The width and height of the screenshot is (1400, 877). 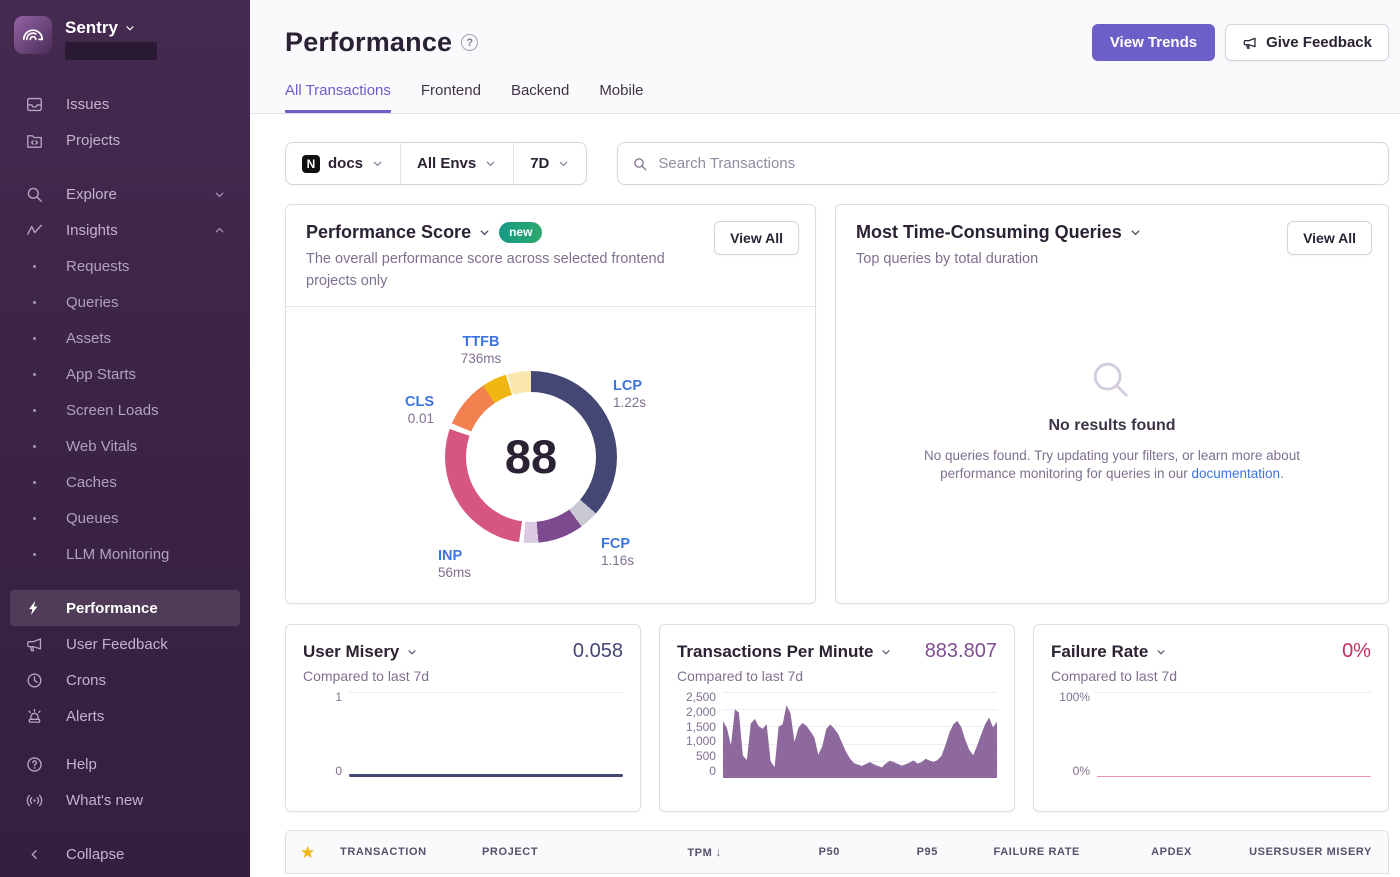 I want to click on sidebar-item-help: Help, so click(x=125, y=764).